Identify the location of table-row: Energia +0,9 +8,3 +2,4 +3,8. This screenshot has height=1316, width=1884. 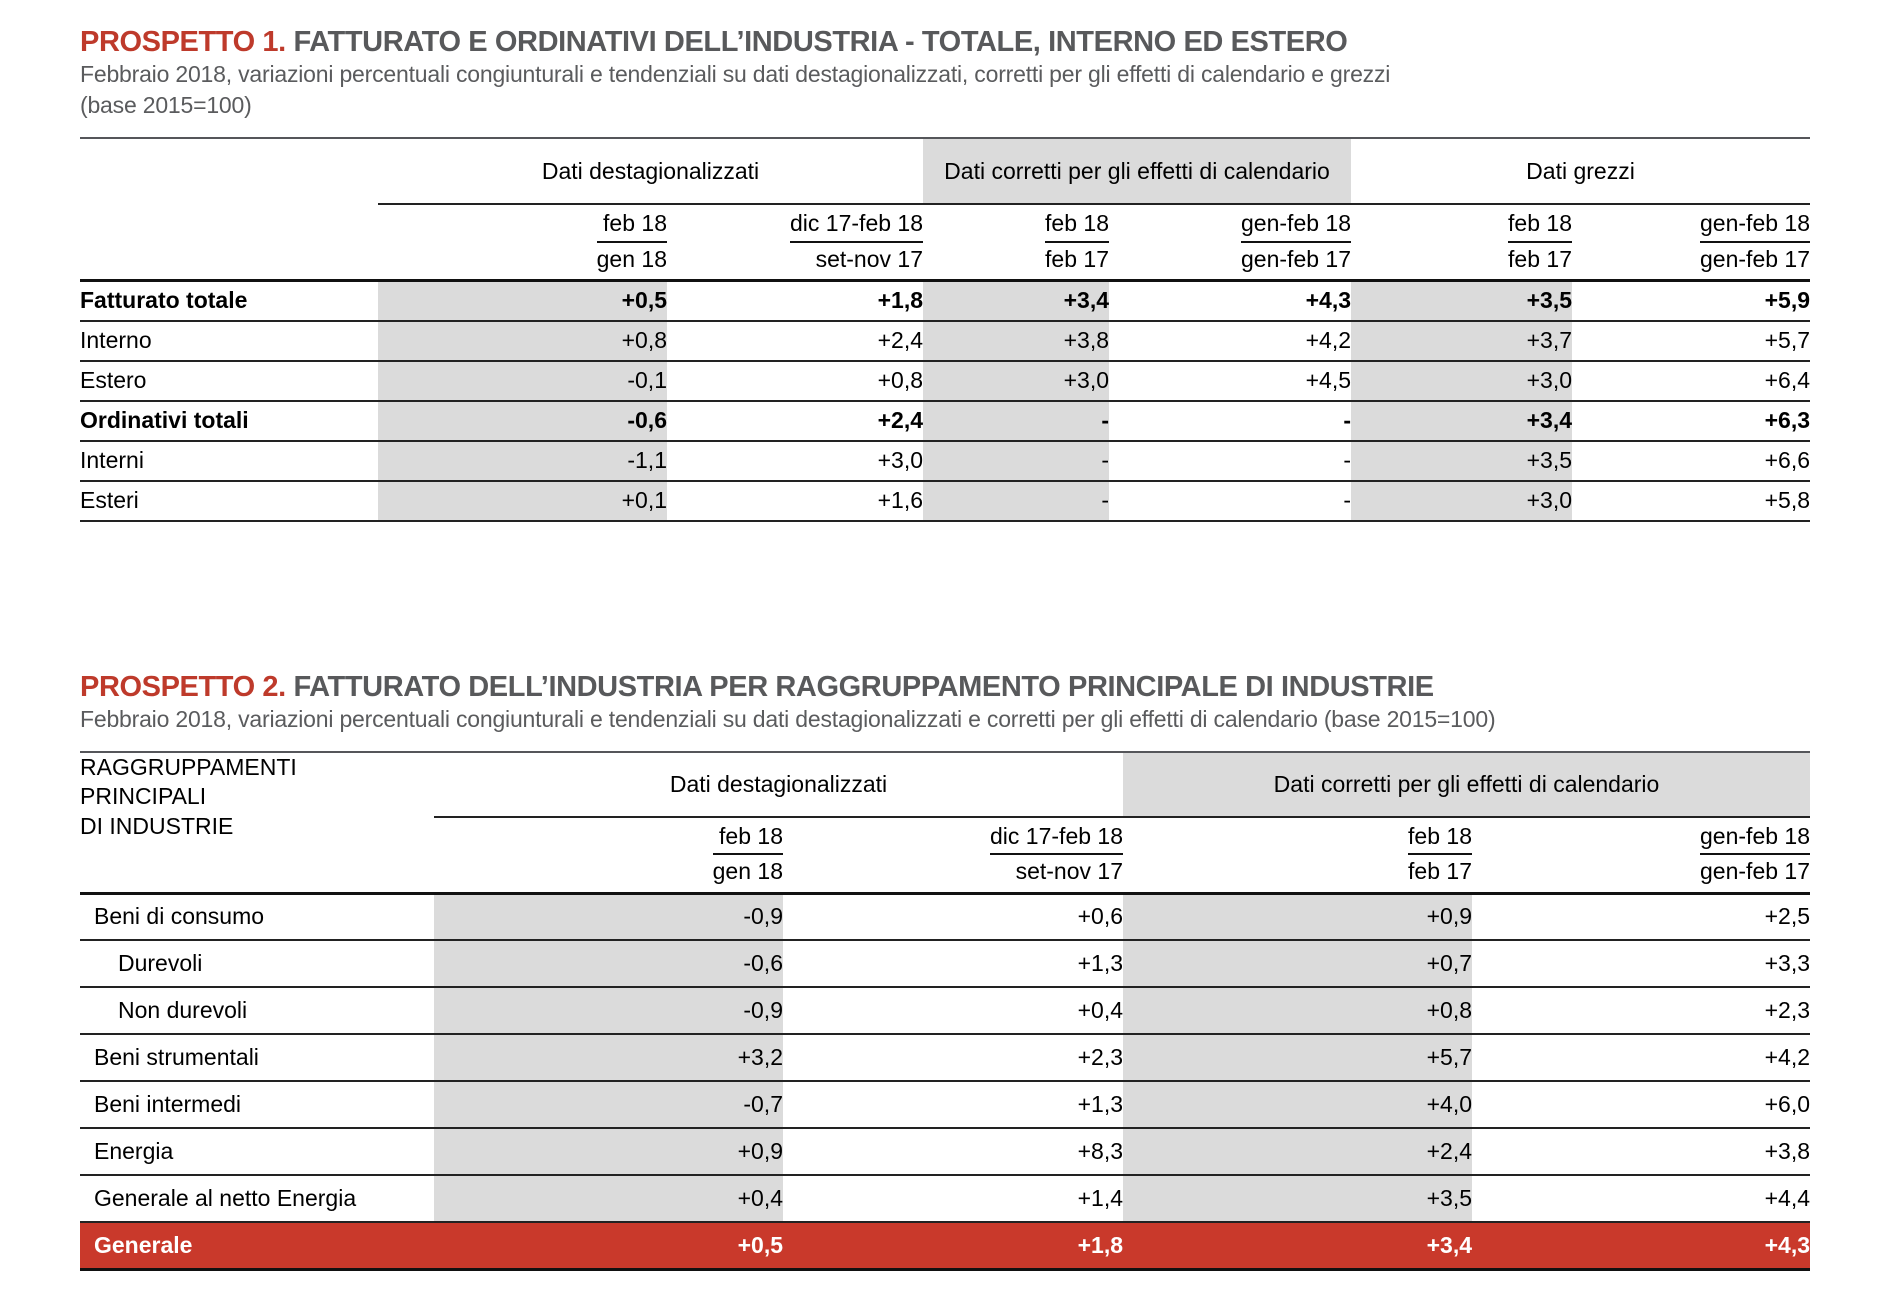
(945, 1152).